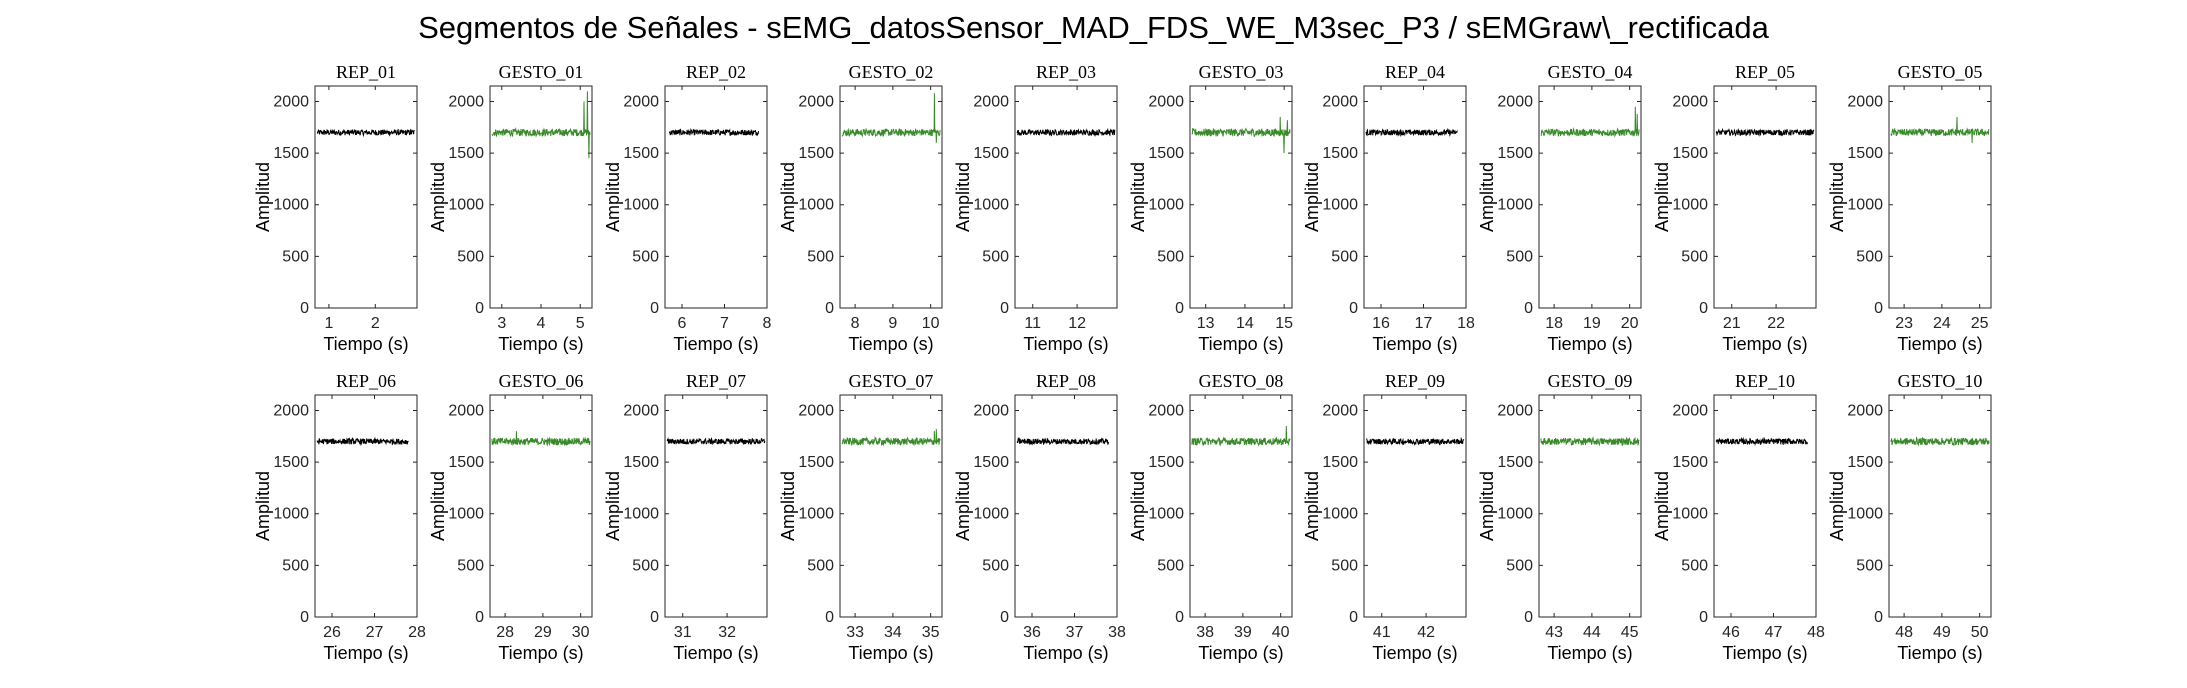 Image resolution: width=2187 pixels, height=688 pixels. What do you see at coordinates (1466, 323) in the screenshot?
I see `x-tick-label: 18` at bounding box center [1466, 323].